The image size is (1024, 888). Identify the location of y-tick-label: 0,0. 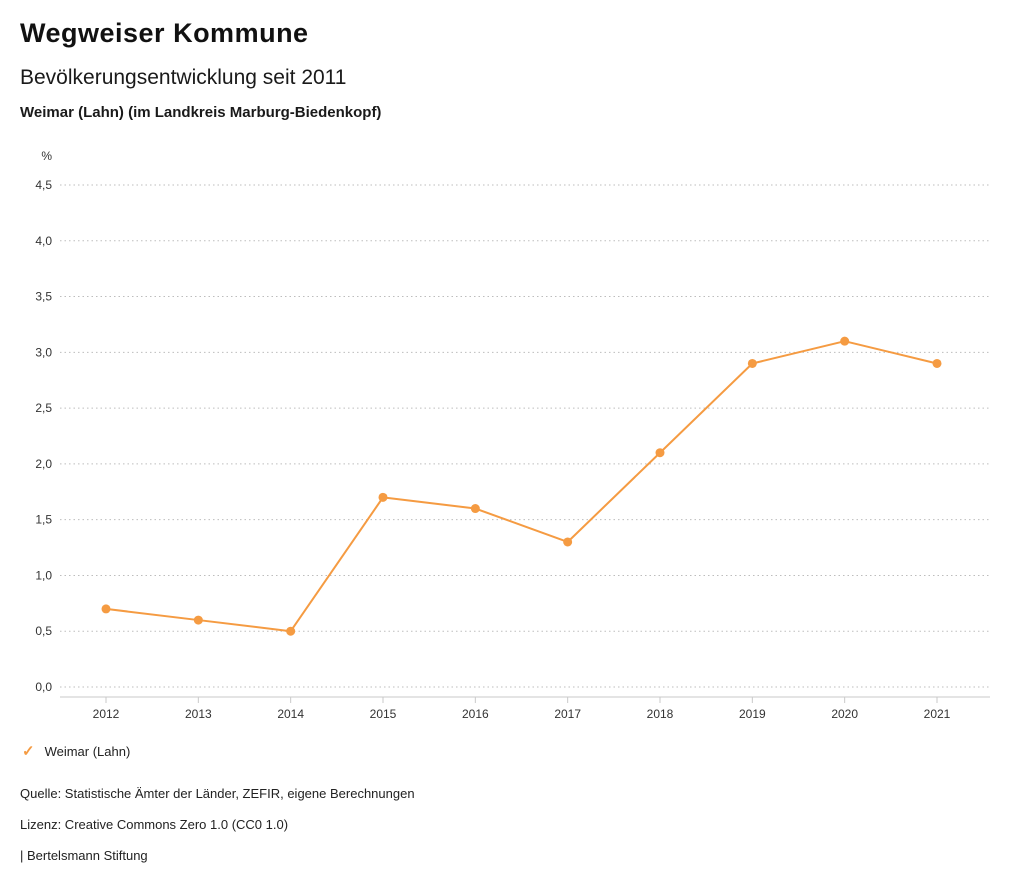
(43, 687).